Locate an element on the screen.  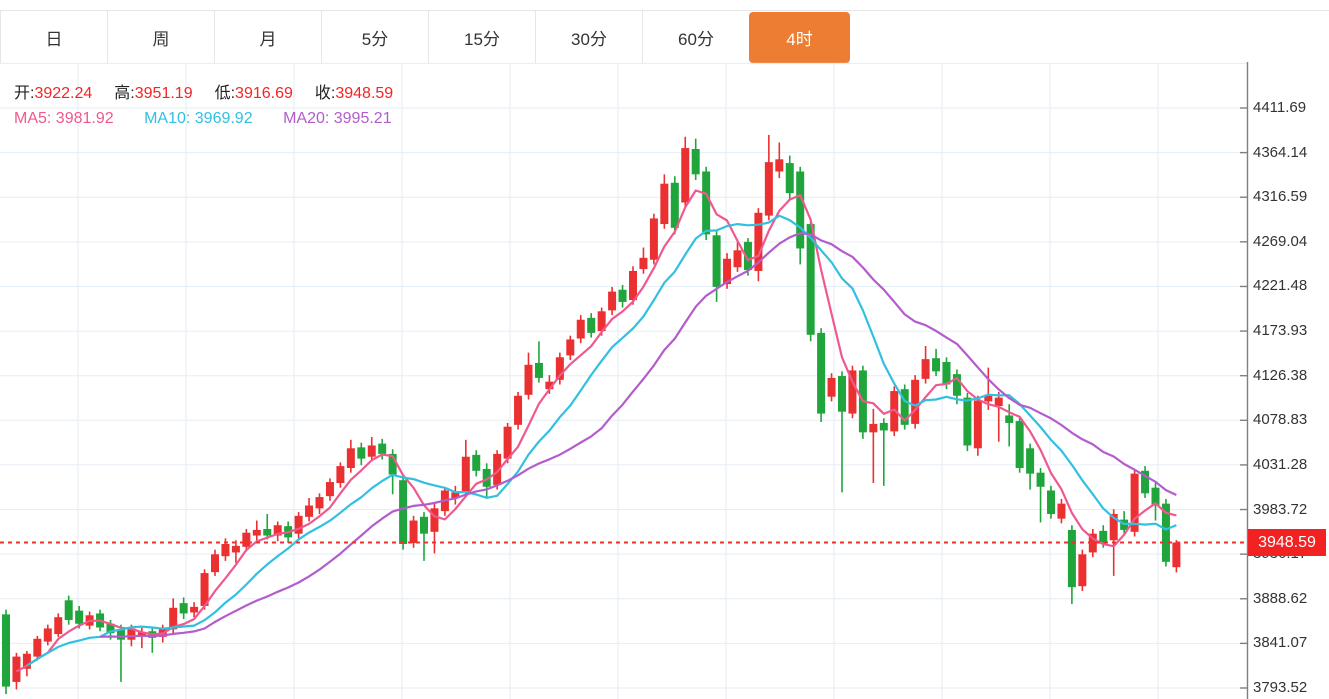
price-axis-label: 4411.69 is located at coordinates (1280, 107).